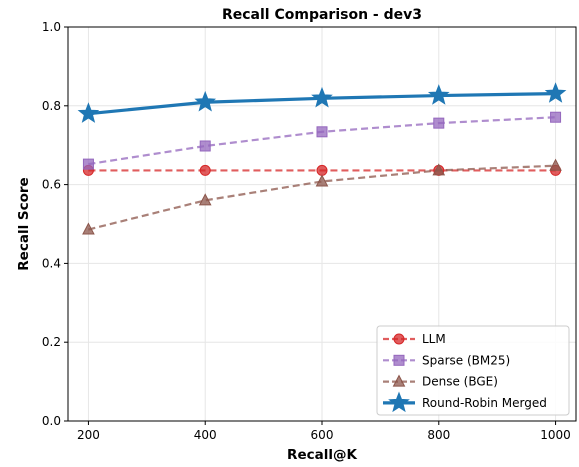 The width and height of the screenshot is (579, 467). I want to click on y-tick-label: 1.0, so click(51, 27).